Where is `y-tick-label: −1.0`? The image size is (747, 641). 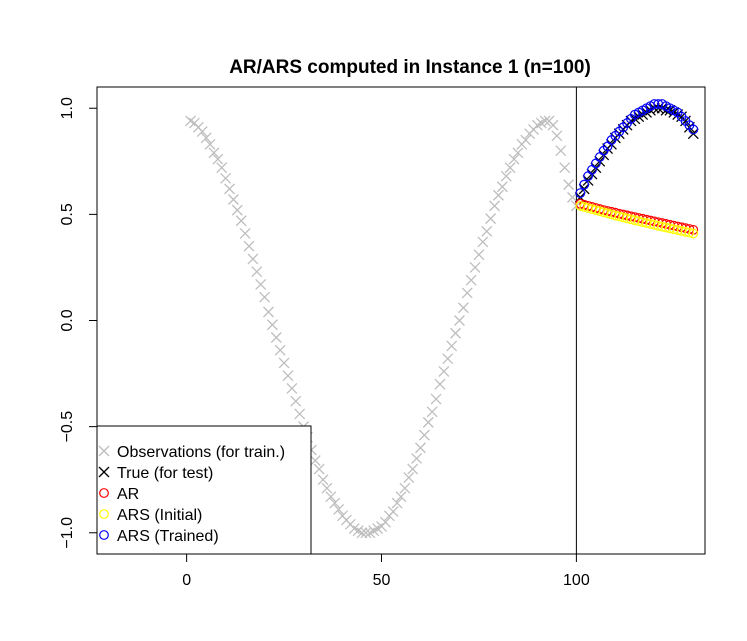
y-tick-label: −1.0 is located at coordinates (67, 533).